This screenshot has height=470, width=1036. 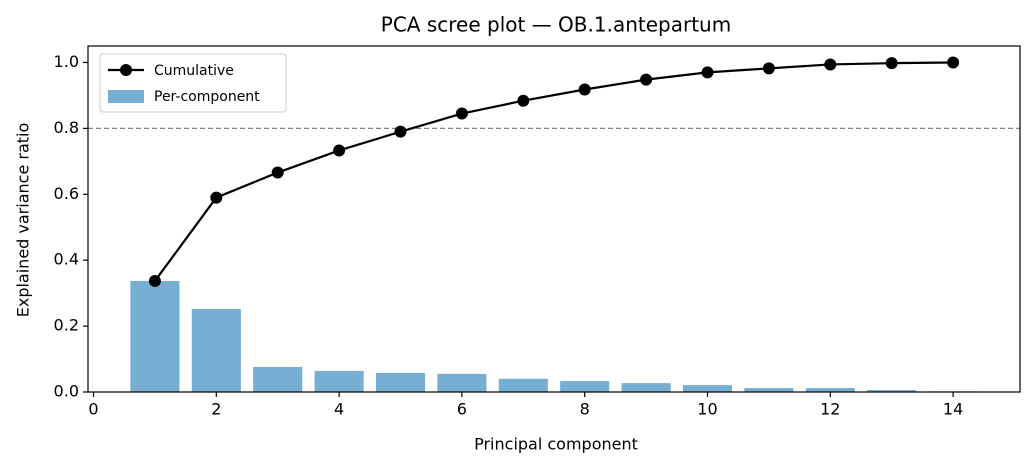 I want to click on legend-label: Cumulative, so click(x=194, y=71).